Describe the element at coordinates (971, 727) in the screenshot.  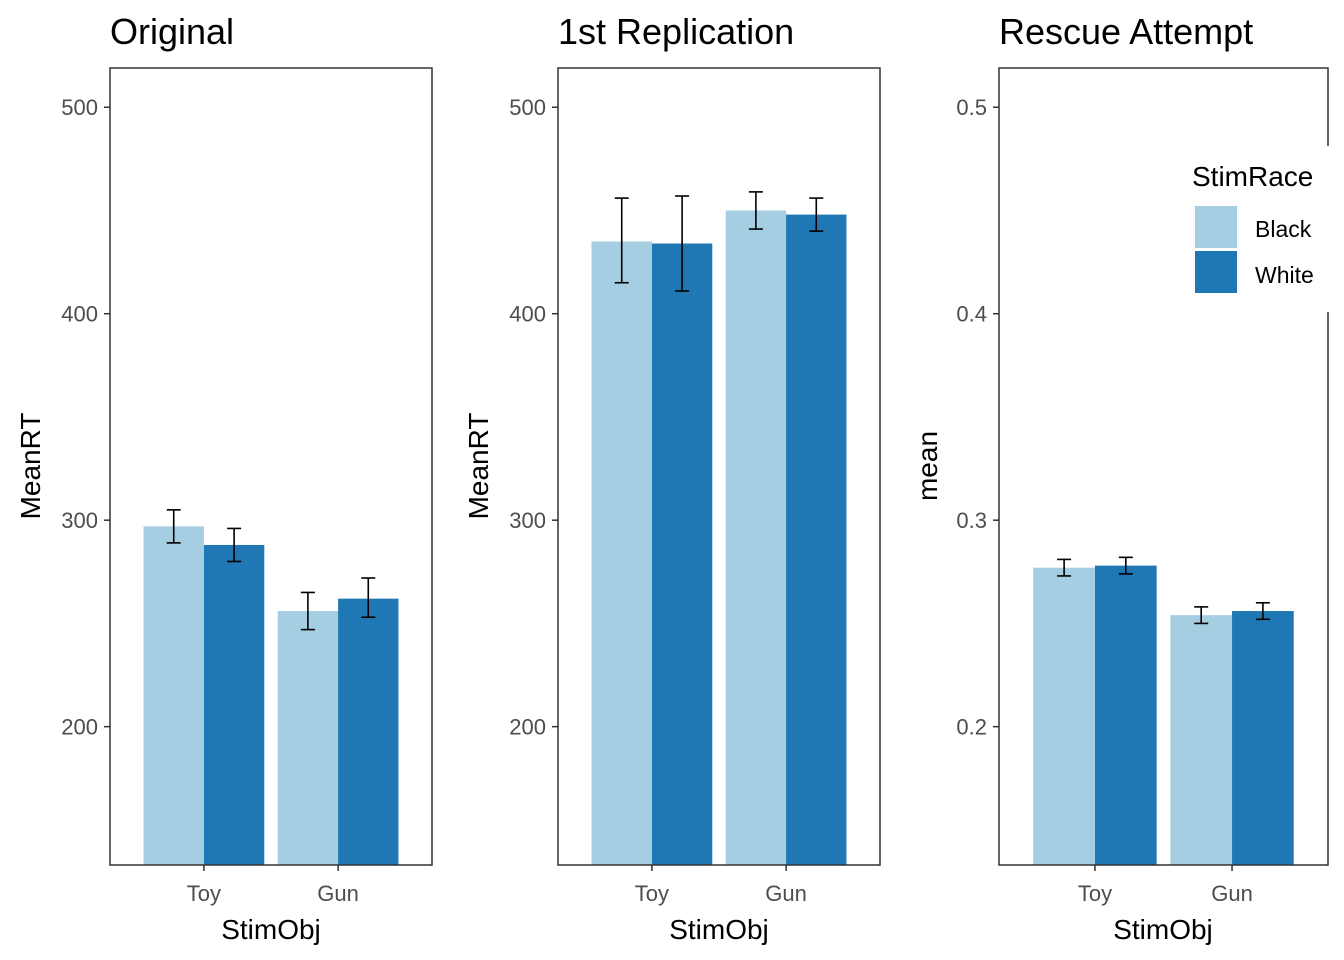
I see `y-tick-label: 0.2` at that location.